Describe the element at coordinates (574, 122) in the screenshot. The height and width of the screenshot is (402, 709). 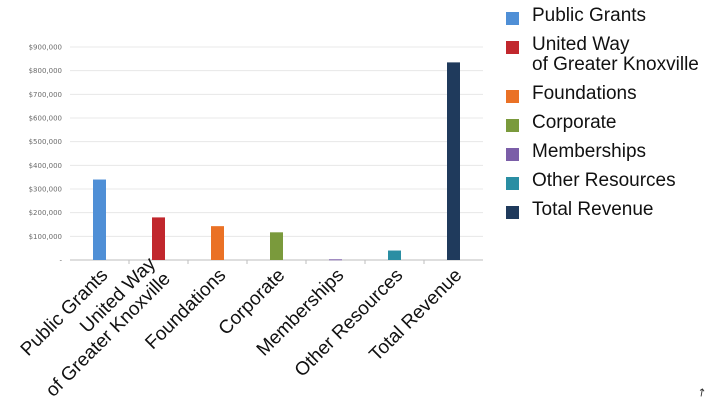
I see `legend-label: Corporate` at that location.